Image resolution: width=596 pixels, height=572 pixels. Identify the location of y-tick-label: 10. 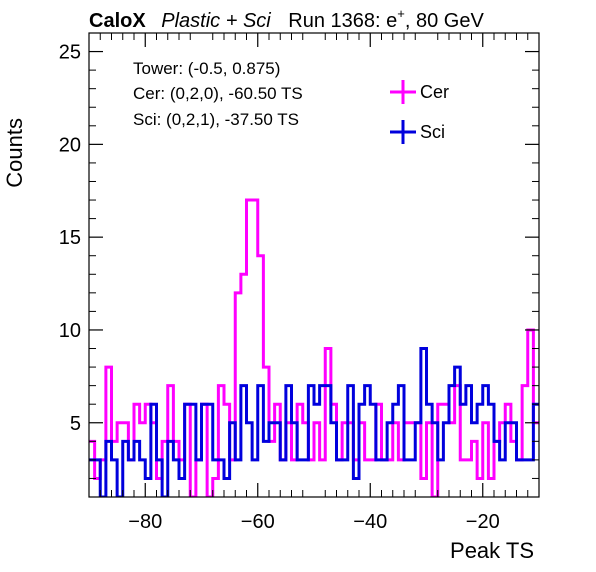
(70, 331).